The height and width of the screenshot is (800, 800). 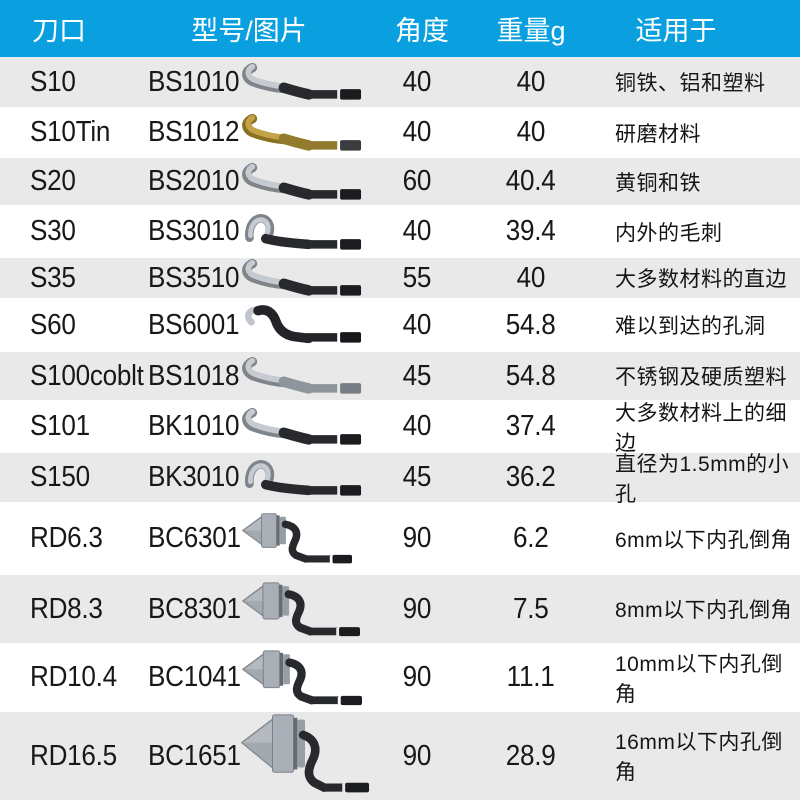 What do you see at coordinates (531, 538) in the screenshot?
I see `weight-value: 6.2` at bounding box center [531, 538].